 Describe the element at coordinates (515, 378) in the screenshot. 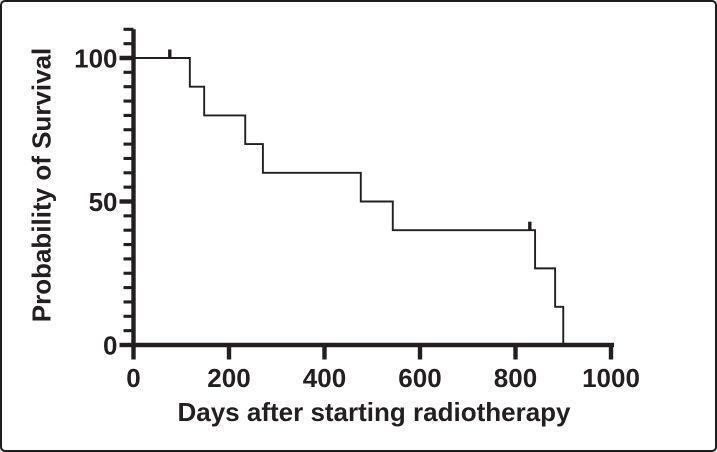

I see `x-tick-label: 800` at that location.